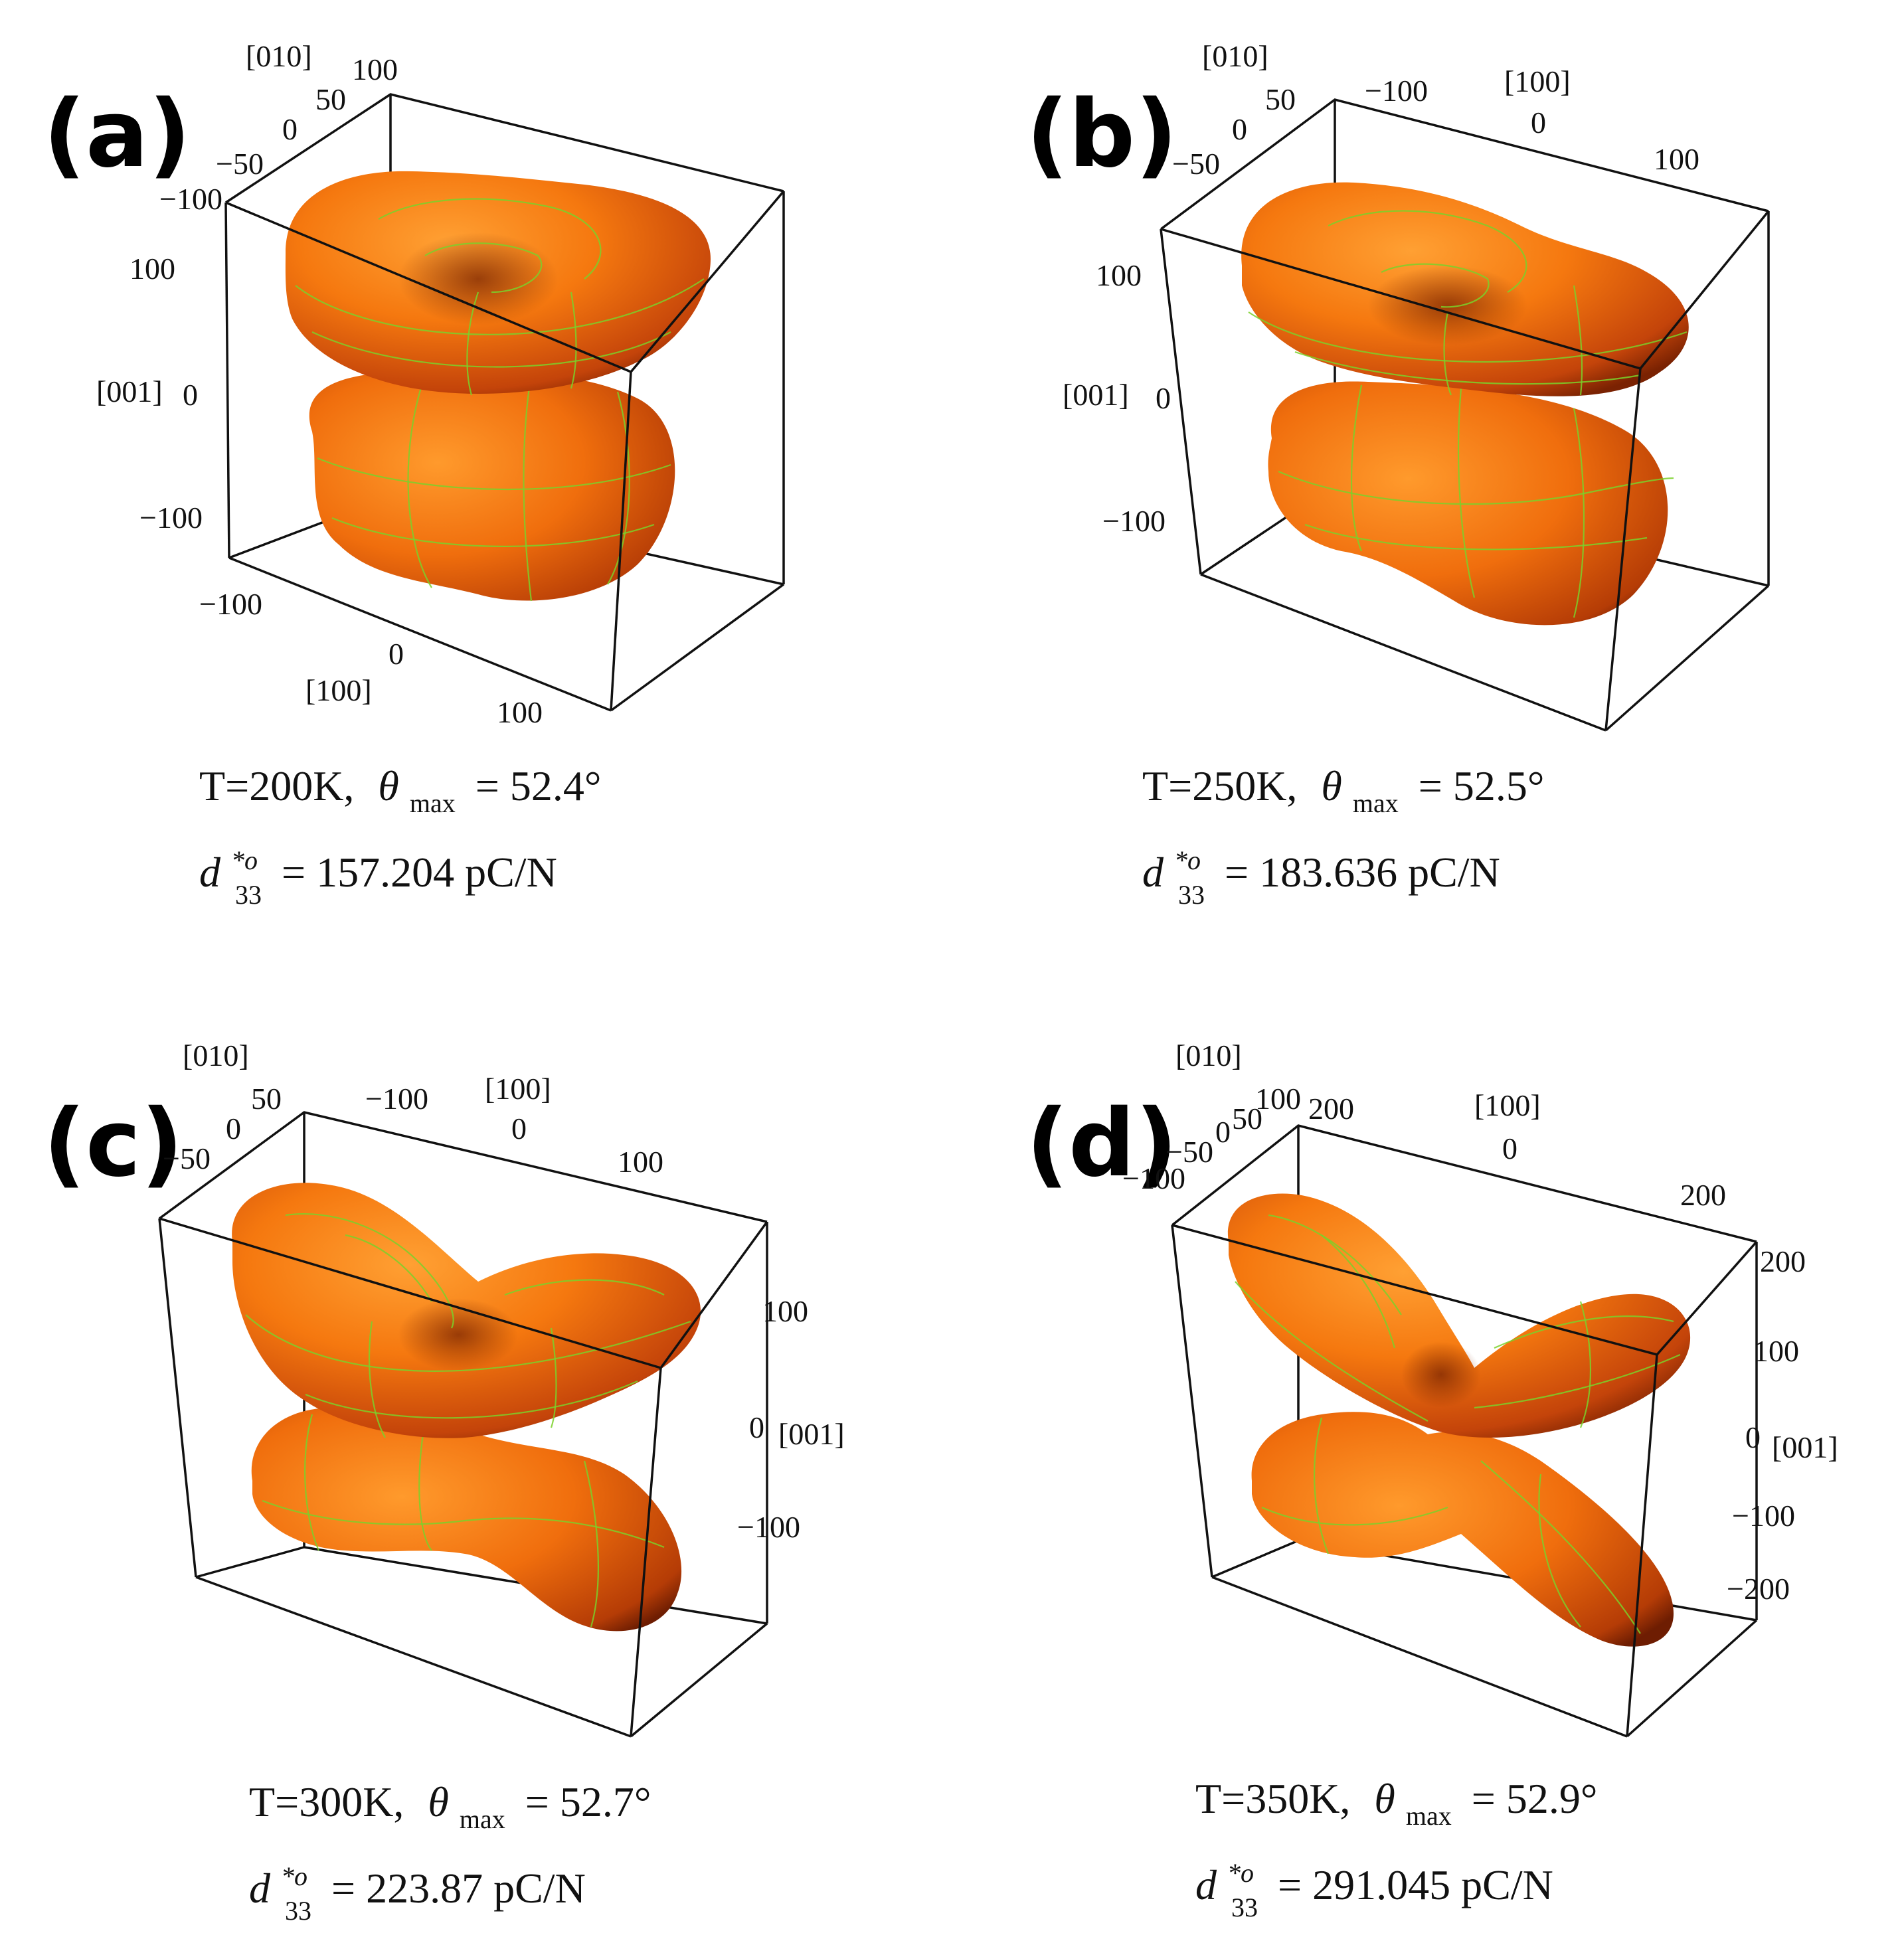  Describe the element at coordinates (768, 1527) in the screenshot. I see `panel-c-z-tick: −100` at that location.